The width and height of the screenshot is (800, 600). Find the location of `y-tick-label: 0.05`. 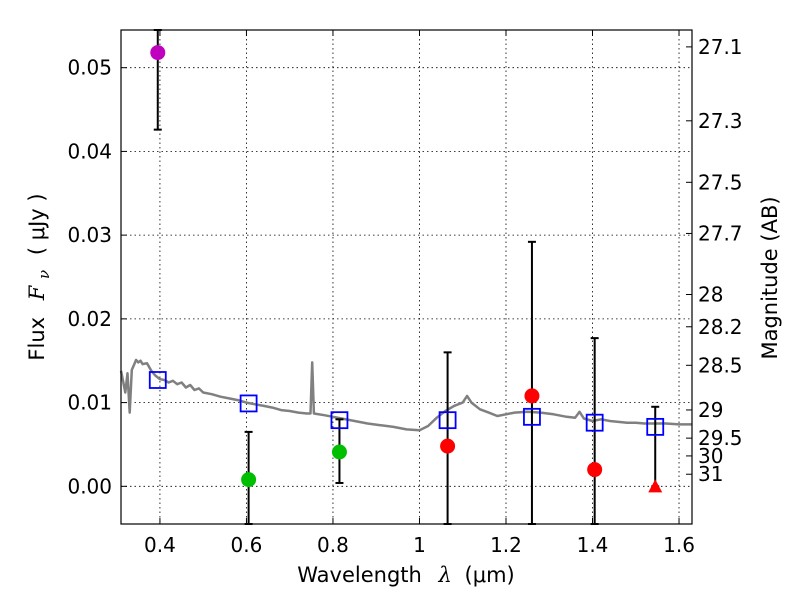

y-tick-label: 0.05 is located at coordinates (89, 68).